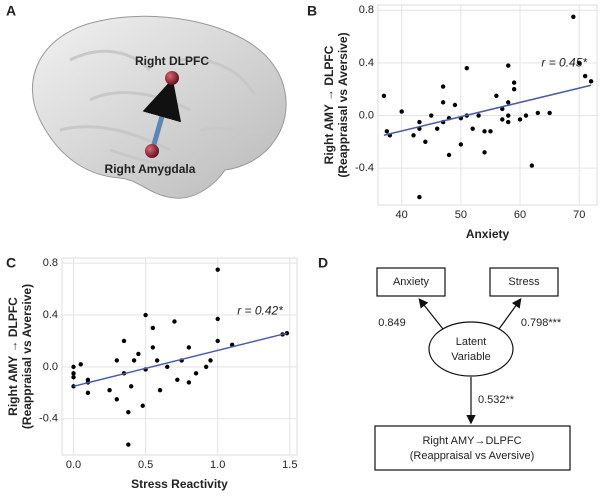 Image resolution: width=600 pixels, height=499 pixels. I want to click on panel-label: B, so click(312, 11).